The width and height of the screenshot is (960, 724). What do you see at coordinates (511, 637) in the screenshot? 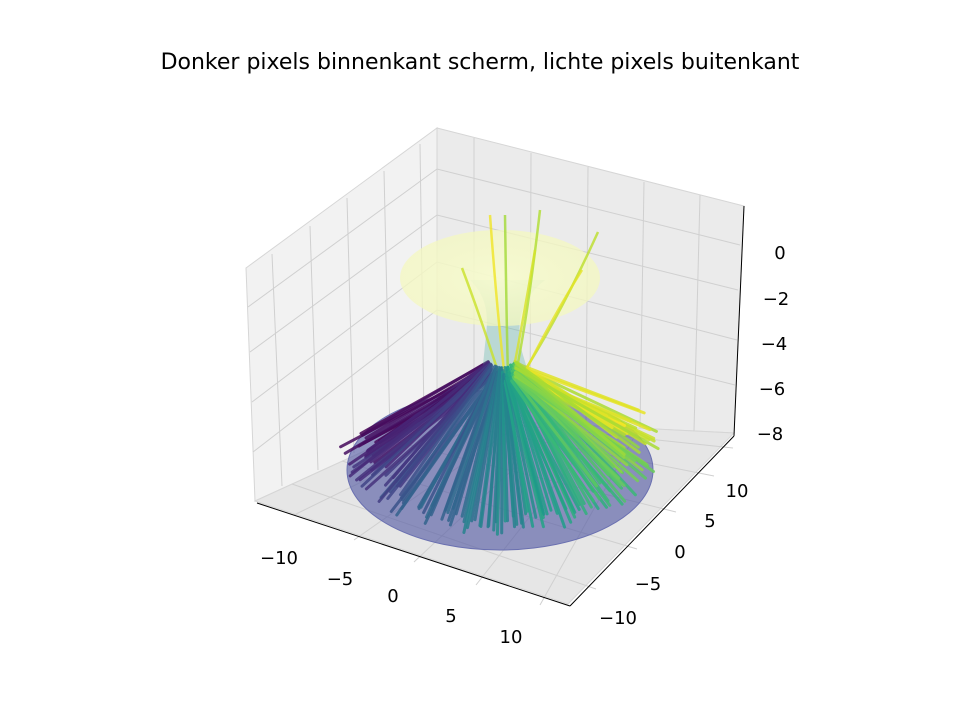
I see `x-tick-label: 10` at bounding box center [511, 637].